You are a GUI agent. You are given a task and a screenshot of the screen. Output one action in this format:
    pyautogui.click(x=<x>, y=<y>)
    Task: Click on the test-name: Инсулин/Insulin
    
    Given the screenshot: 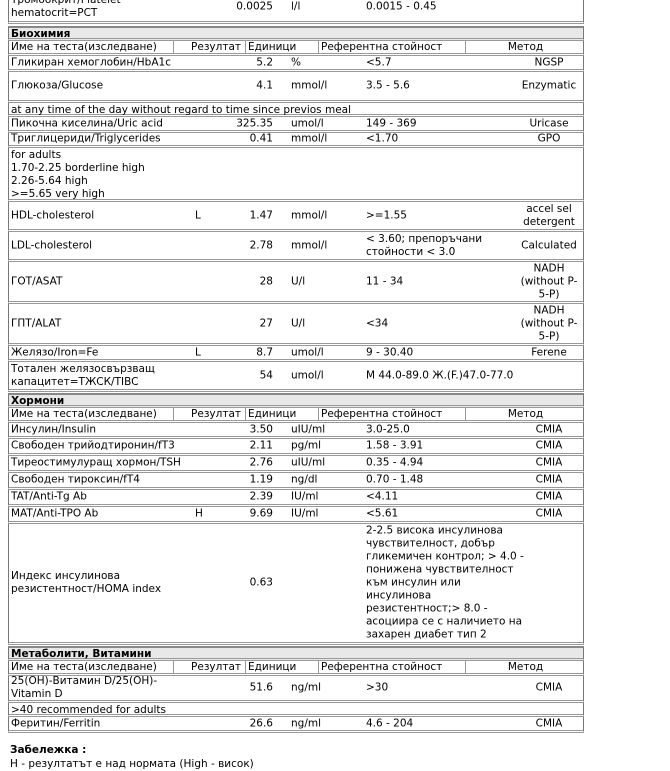 What is the action you would take?
    pyautogui.click(x=54, y=429)
    